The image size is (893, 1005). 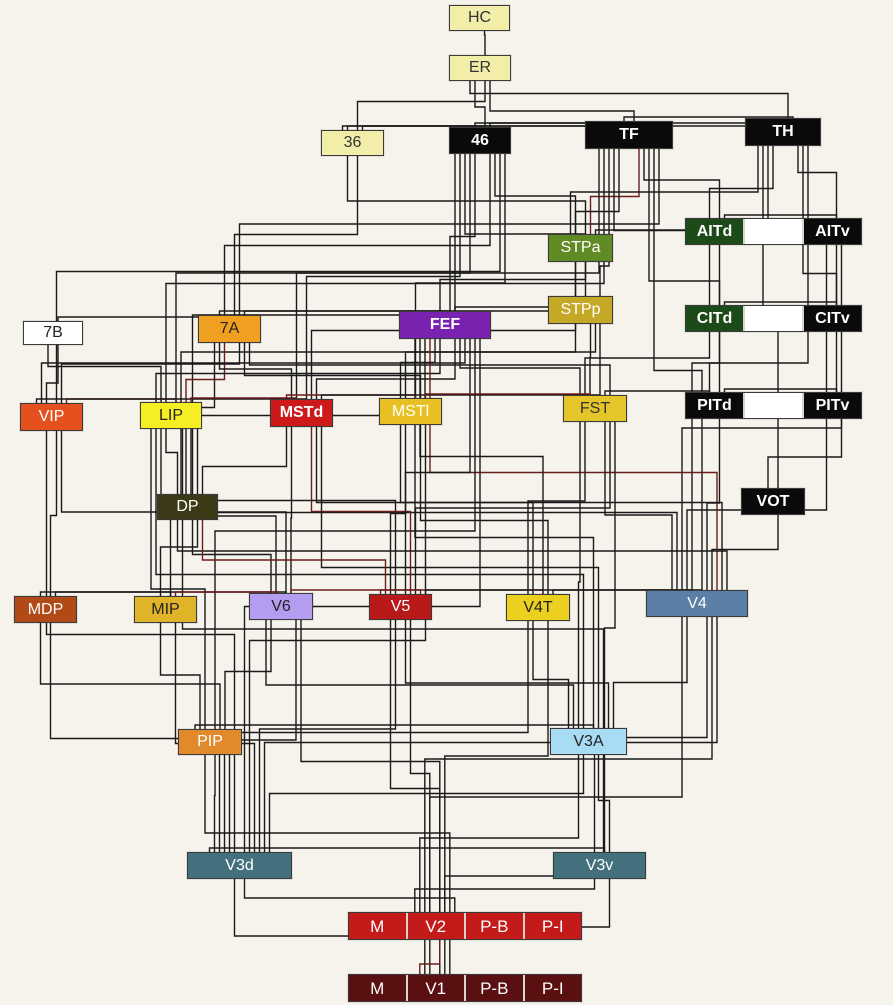 I want to click on connection-vot-pitv, so click(x=805, y=453).